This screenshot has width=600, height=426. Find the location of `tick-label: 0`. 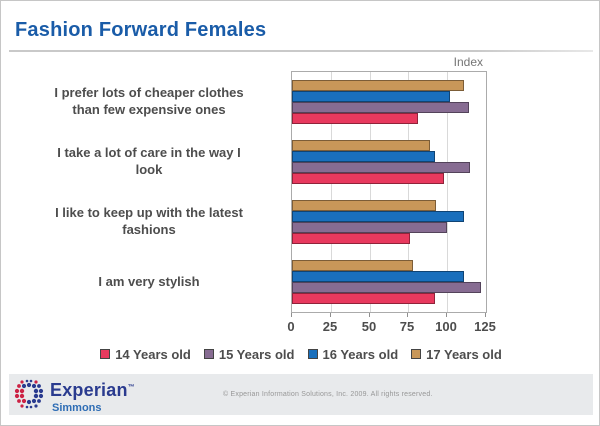

tick-label: 0 is located at coordinates (291, 326).